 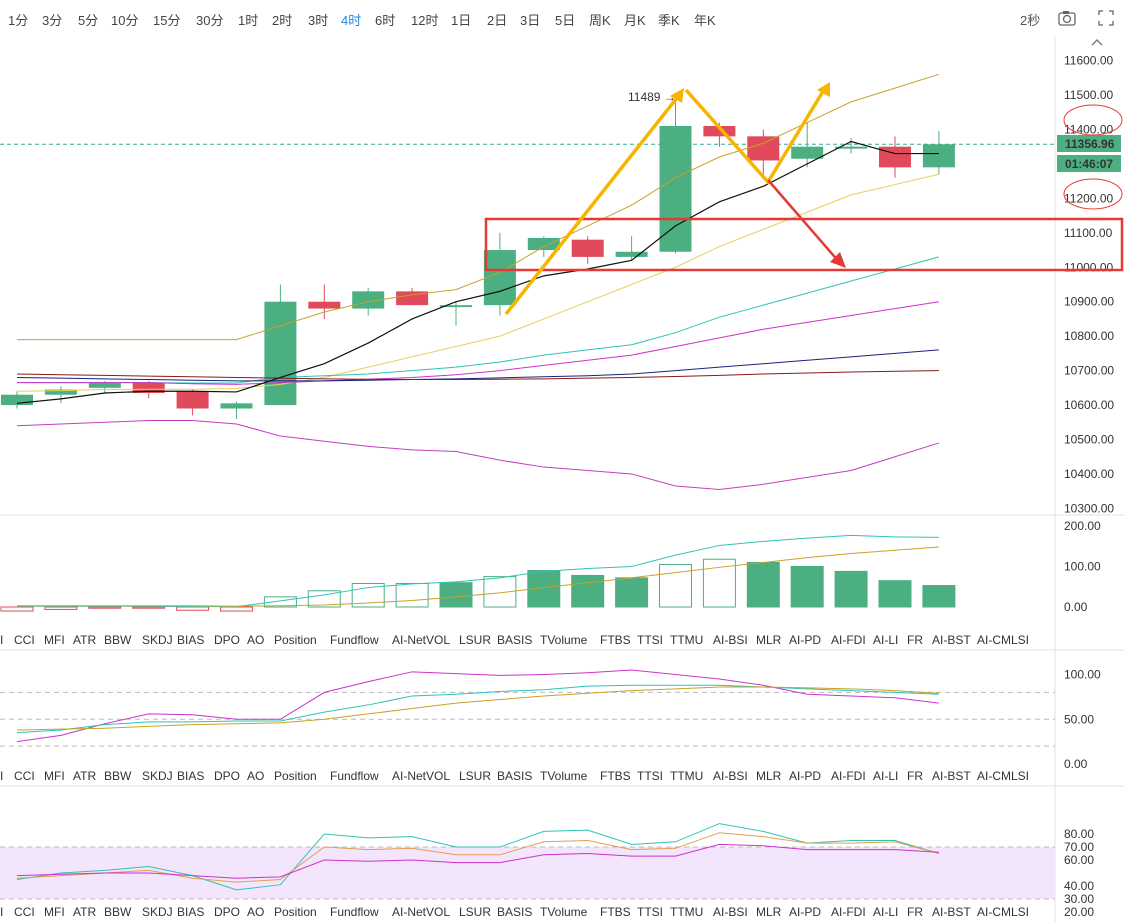 What do you see at coordinates (425, 20) in the screenshot?
I see `timeframe-11: 12时` at bounding box center [425, 20].